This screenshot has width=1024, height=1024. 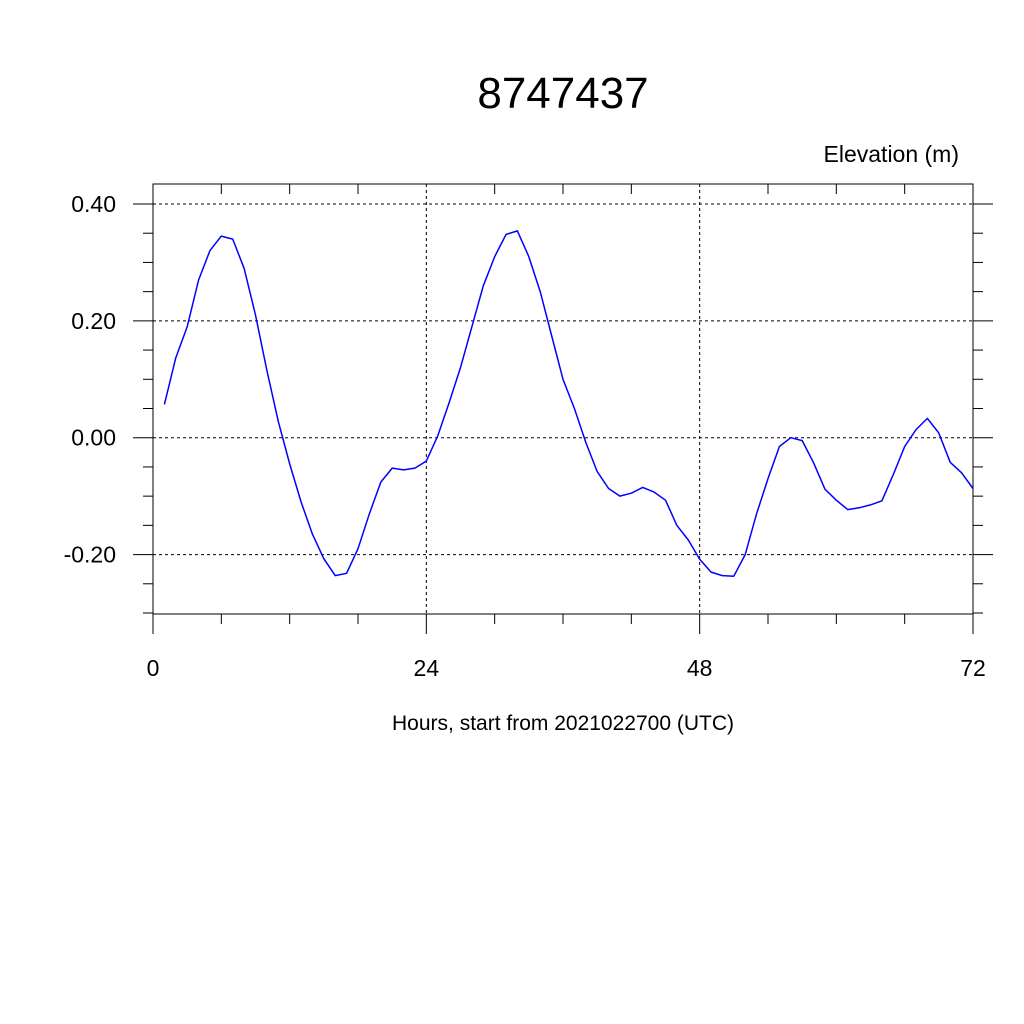 What do you see at coordinates (563, 723) in the screenshot?
I see `x-axis-label: Hours, start from 2021022700 (UTC)` at bounding box center [563, 723].